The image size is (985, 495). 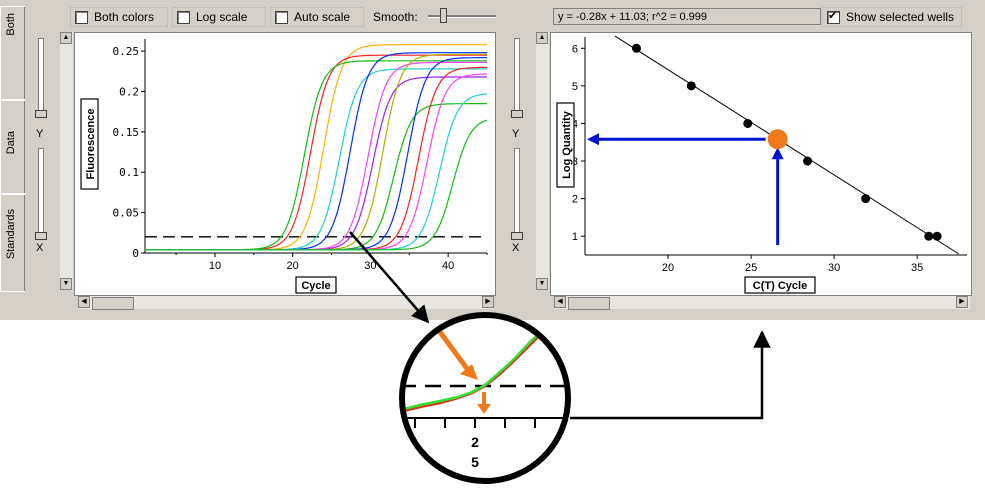 What do you see at coordinates (777, 139) in the screenshot?
I see `unknown-sample-point` at bounding box center [777, 139].